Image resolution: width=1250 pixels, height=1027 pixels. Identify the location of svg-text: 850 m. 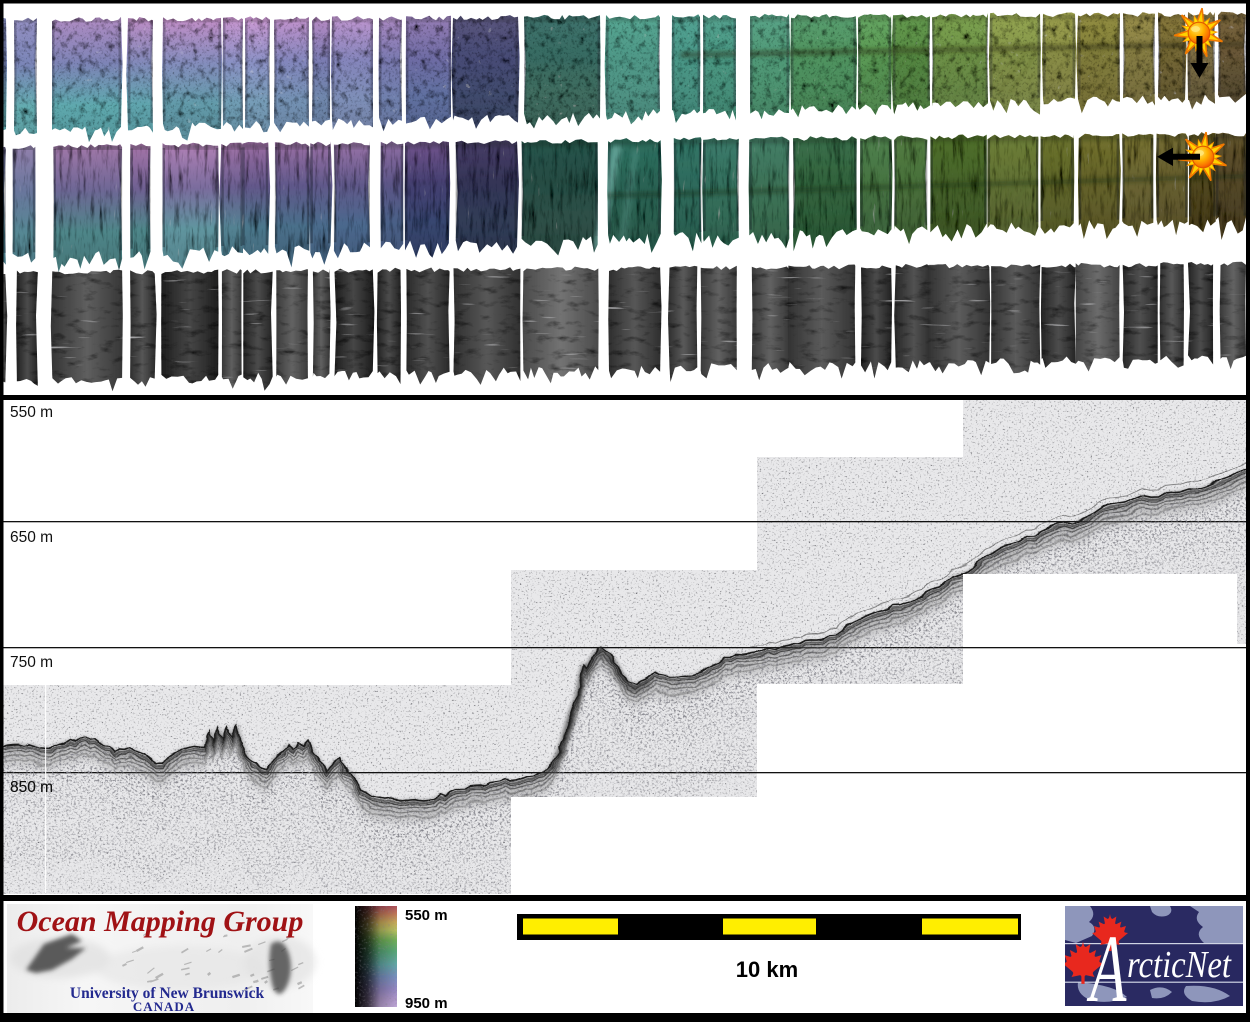
(31, 787).